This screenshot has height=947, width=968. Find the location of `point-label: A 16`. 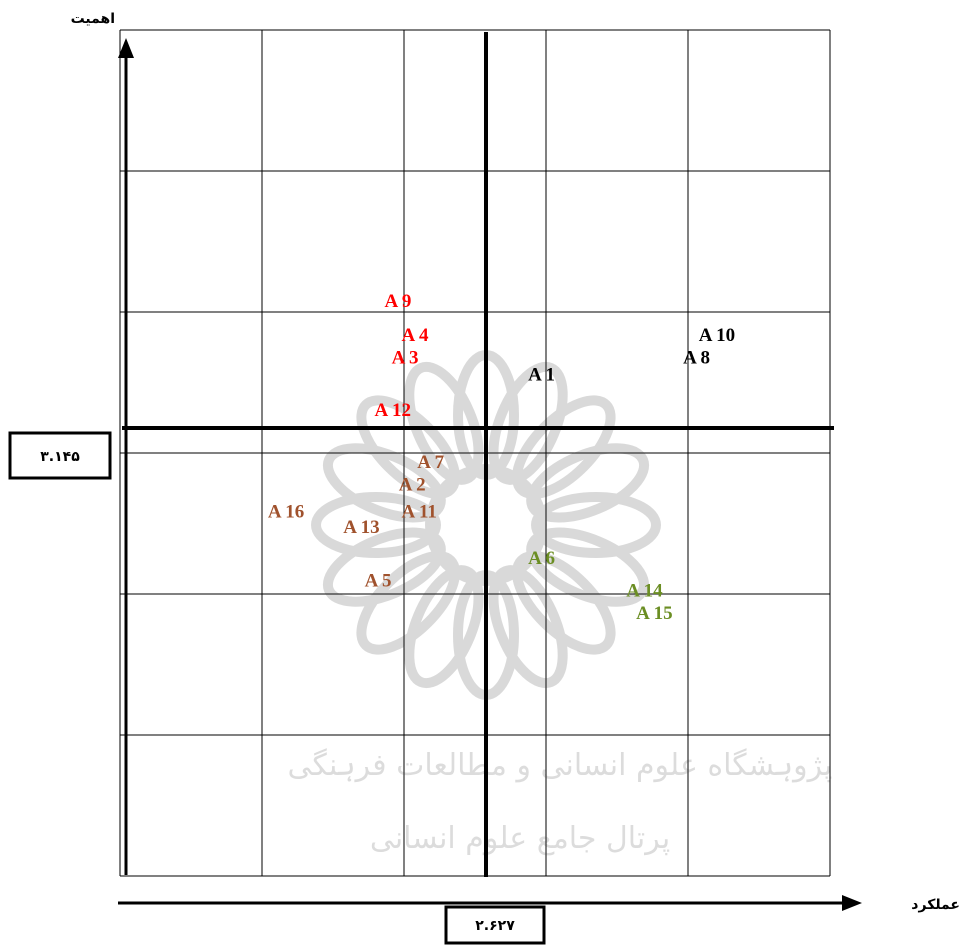

point-label: A 16 is located at coordinates (286, 512).